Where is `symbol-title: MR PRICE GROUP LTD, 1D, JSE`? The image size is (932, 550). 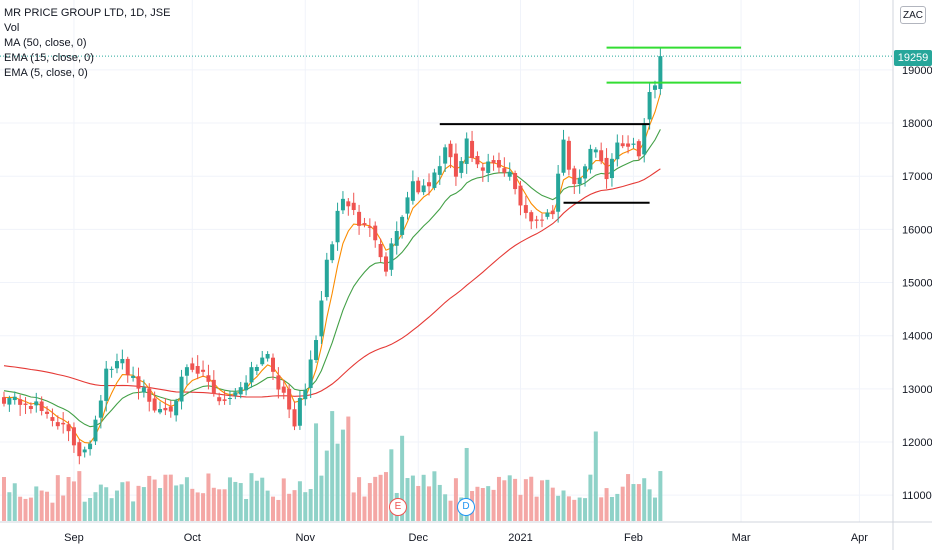
symbol-title: MR PRICE GROUP LTD, 1D, JSE is located at coordinates (87, 13).